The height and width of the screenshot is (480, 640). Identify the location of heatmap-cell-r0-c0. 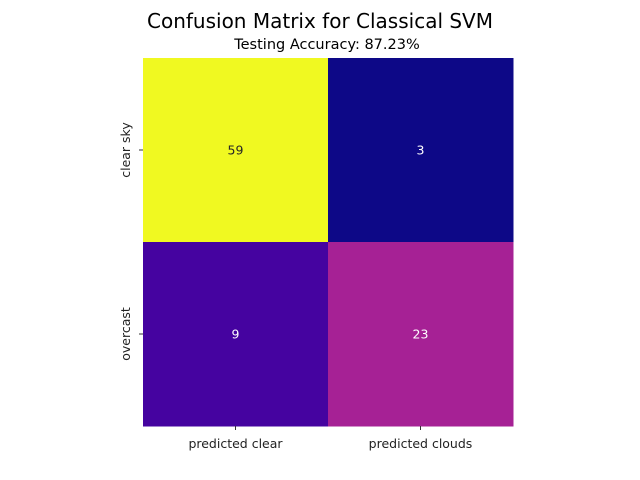
(236, 150).